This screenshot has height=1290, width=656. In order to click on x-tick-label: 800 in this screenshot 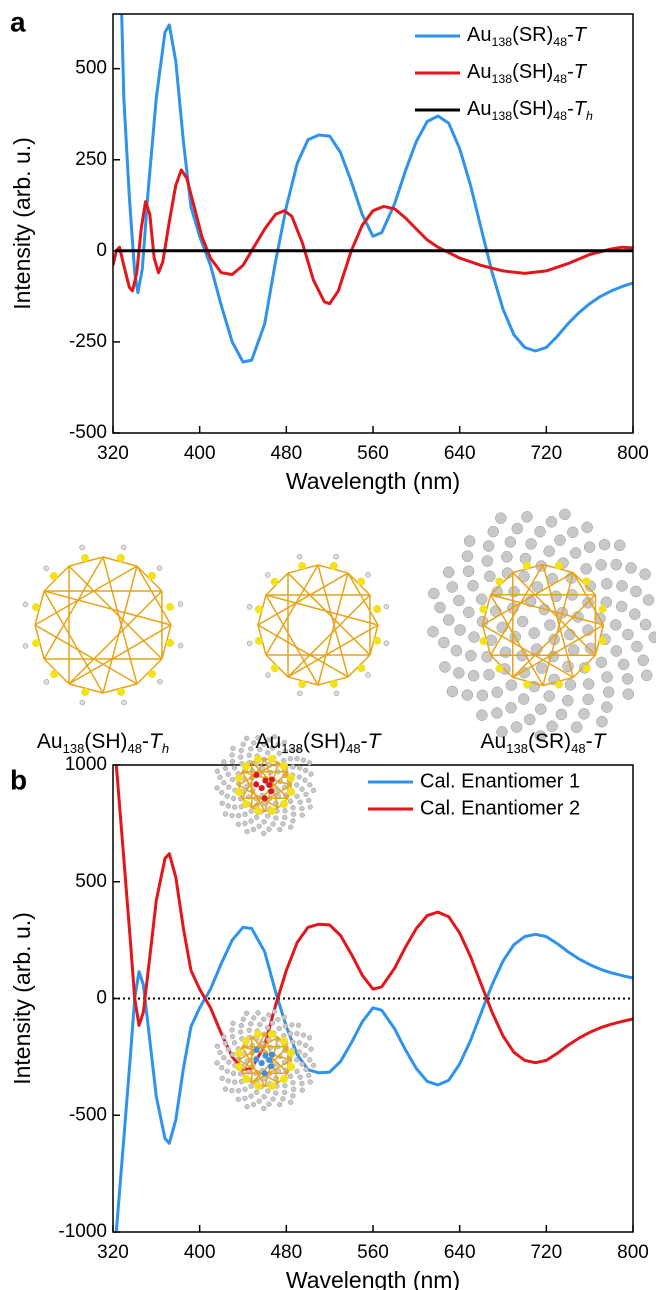, I will do `click(633, 1252)`.